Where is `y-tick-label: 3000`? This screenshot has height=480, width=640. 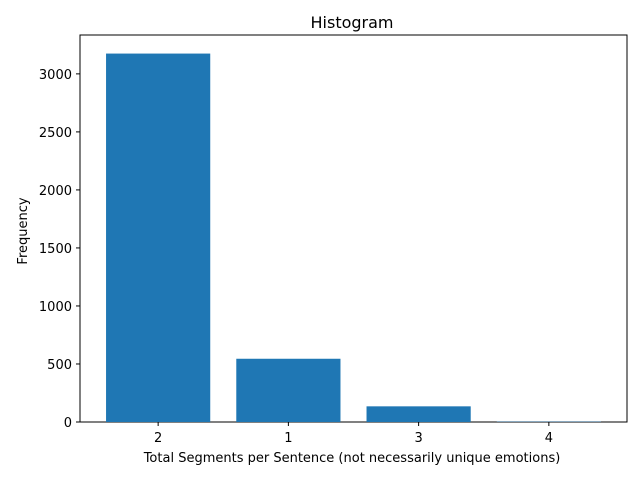
y-tick-label: 3000 is located at coordinates (55, 75).